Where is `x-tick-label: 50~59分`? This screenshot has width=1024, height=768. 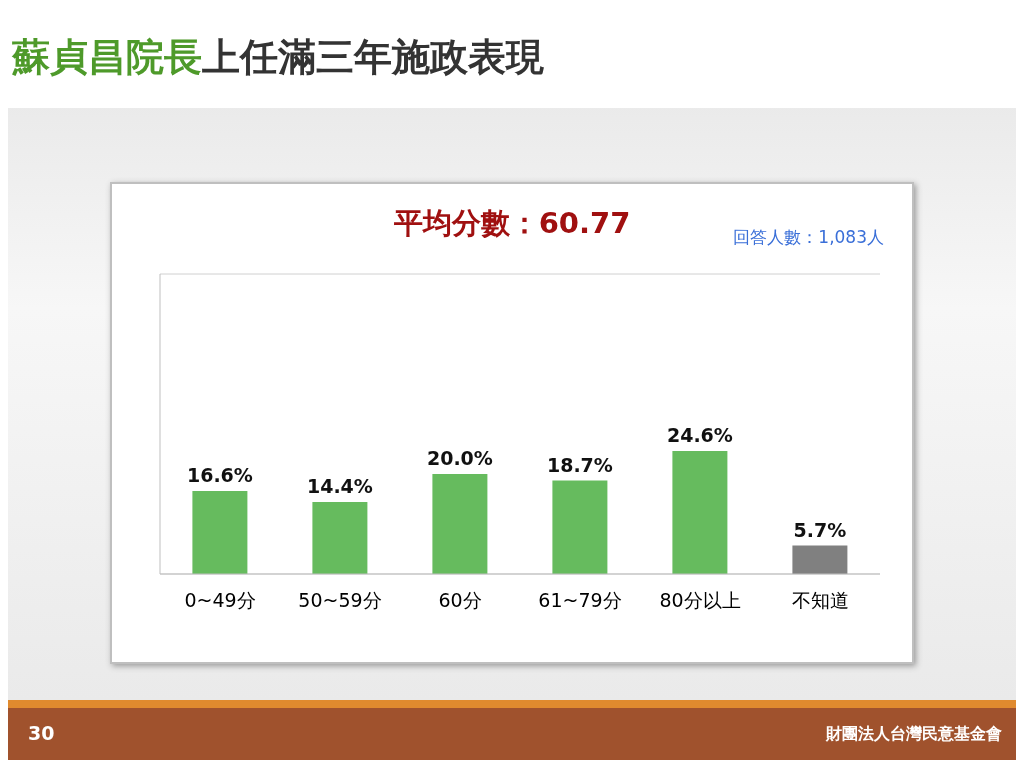
x-tick-label: 50~59分 is located at coordinates (340, 600).